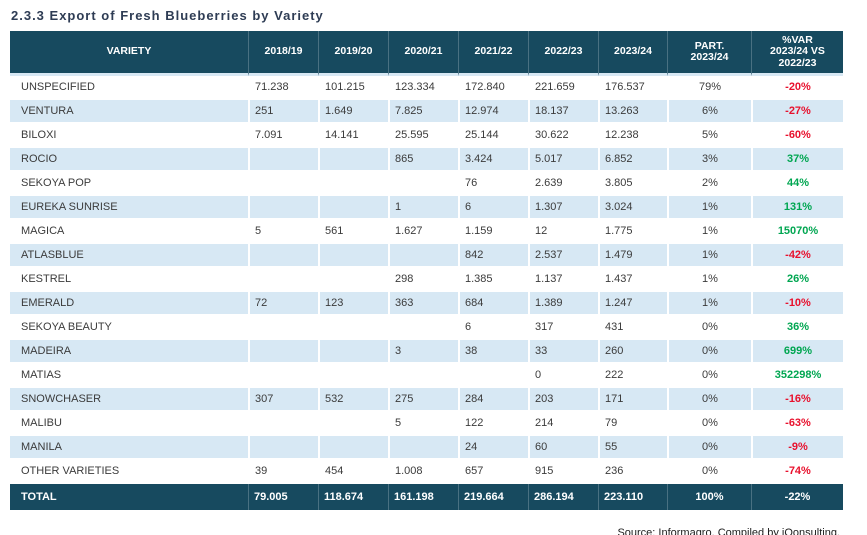 The image size is (867, 535). Describe the element at coordinates (423, 53) in the screenshot. I see `col-header-2020-21: 2020/21` at that location.